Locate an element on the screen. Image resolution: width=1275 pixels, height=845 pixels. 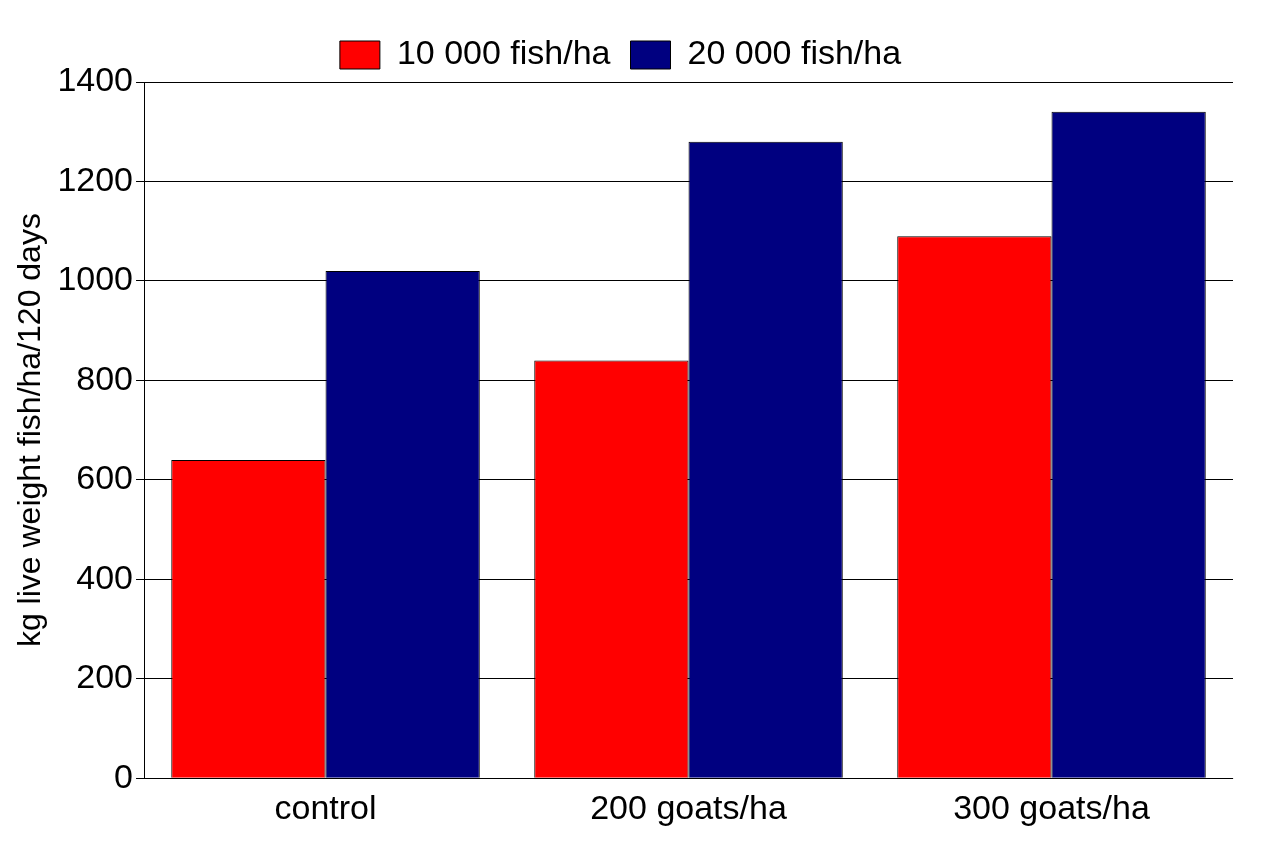
y-tick-label: 200 is located at coordinates (105, 676).